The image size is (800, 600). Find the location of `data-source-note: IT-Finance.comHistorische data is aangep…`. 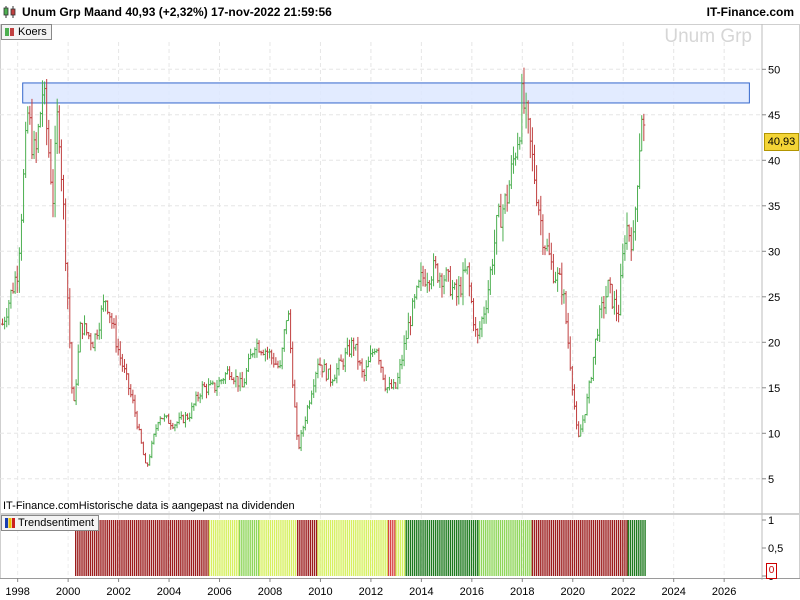

data-source-note: IT-Finance.comHistorische data is aangep… is located at coordinates (149, 506).